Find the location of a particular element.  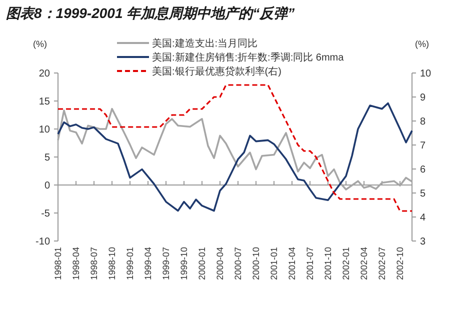

y2-tick-label: 8 is located at coordinates (423, 122).